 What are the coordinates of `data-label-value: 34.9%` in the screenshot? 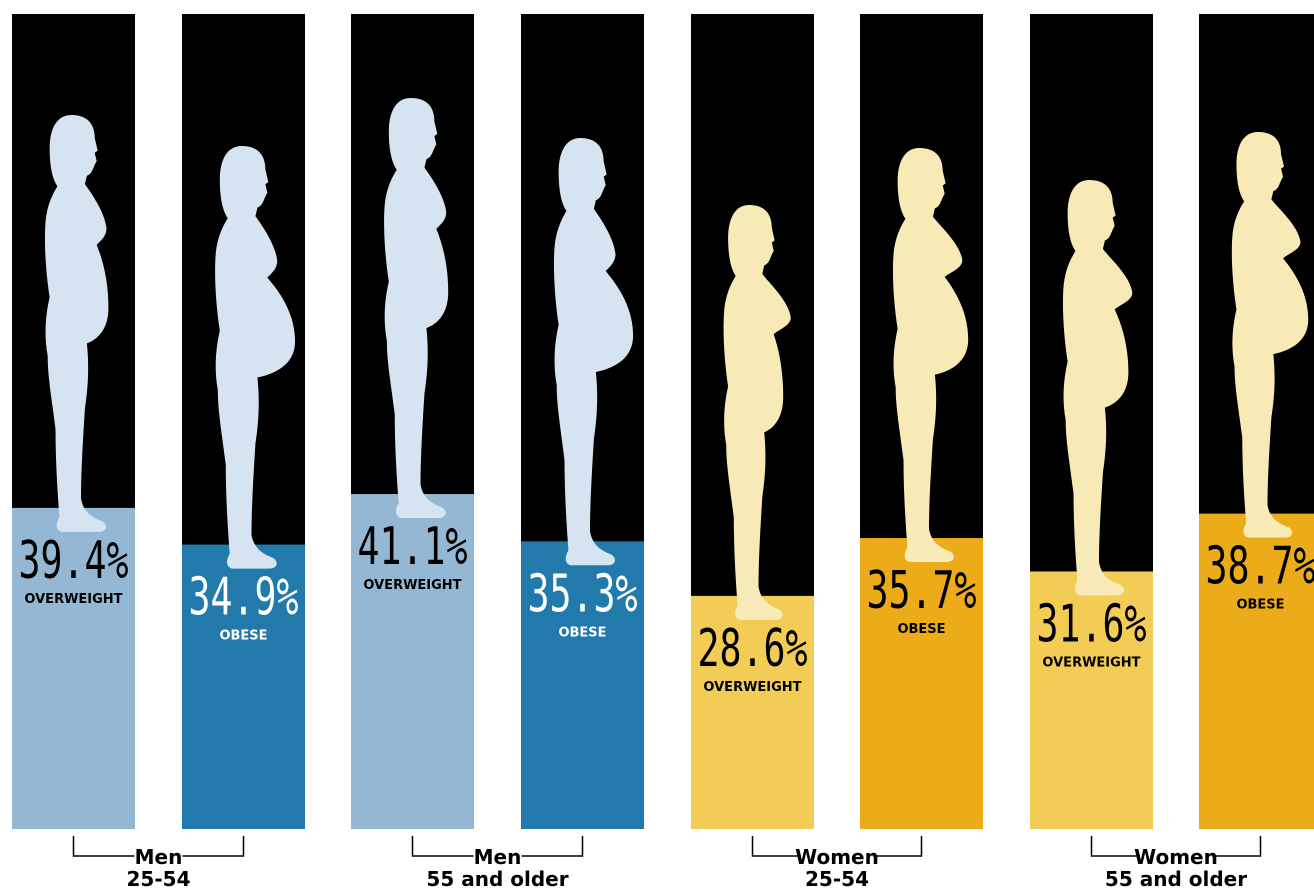 It's located at (244, 598).